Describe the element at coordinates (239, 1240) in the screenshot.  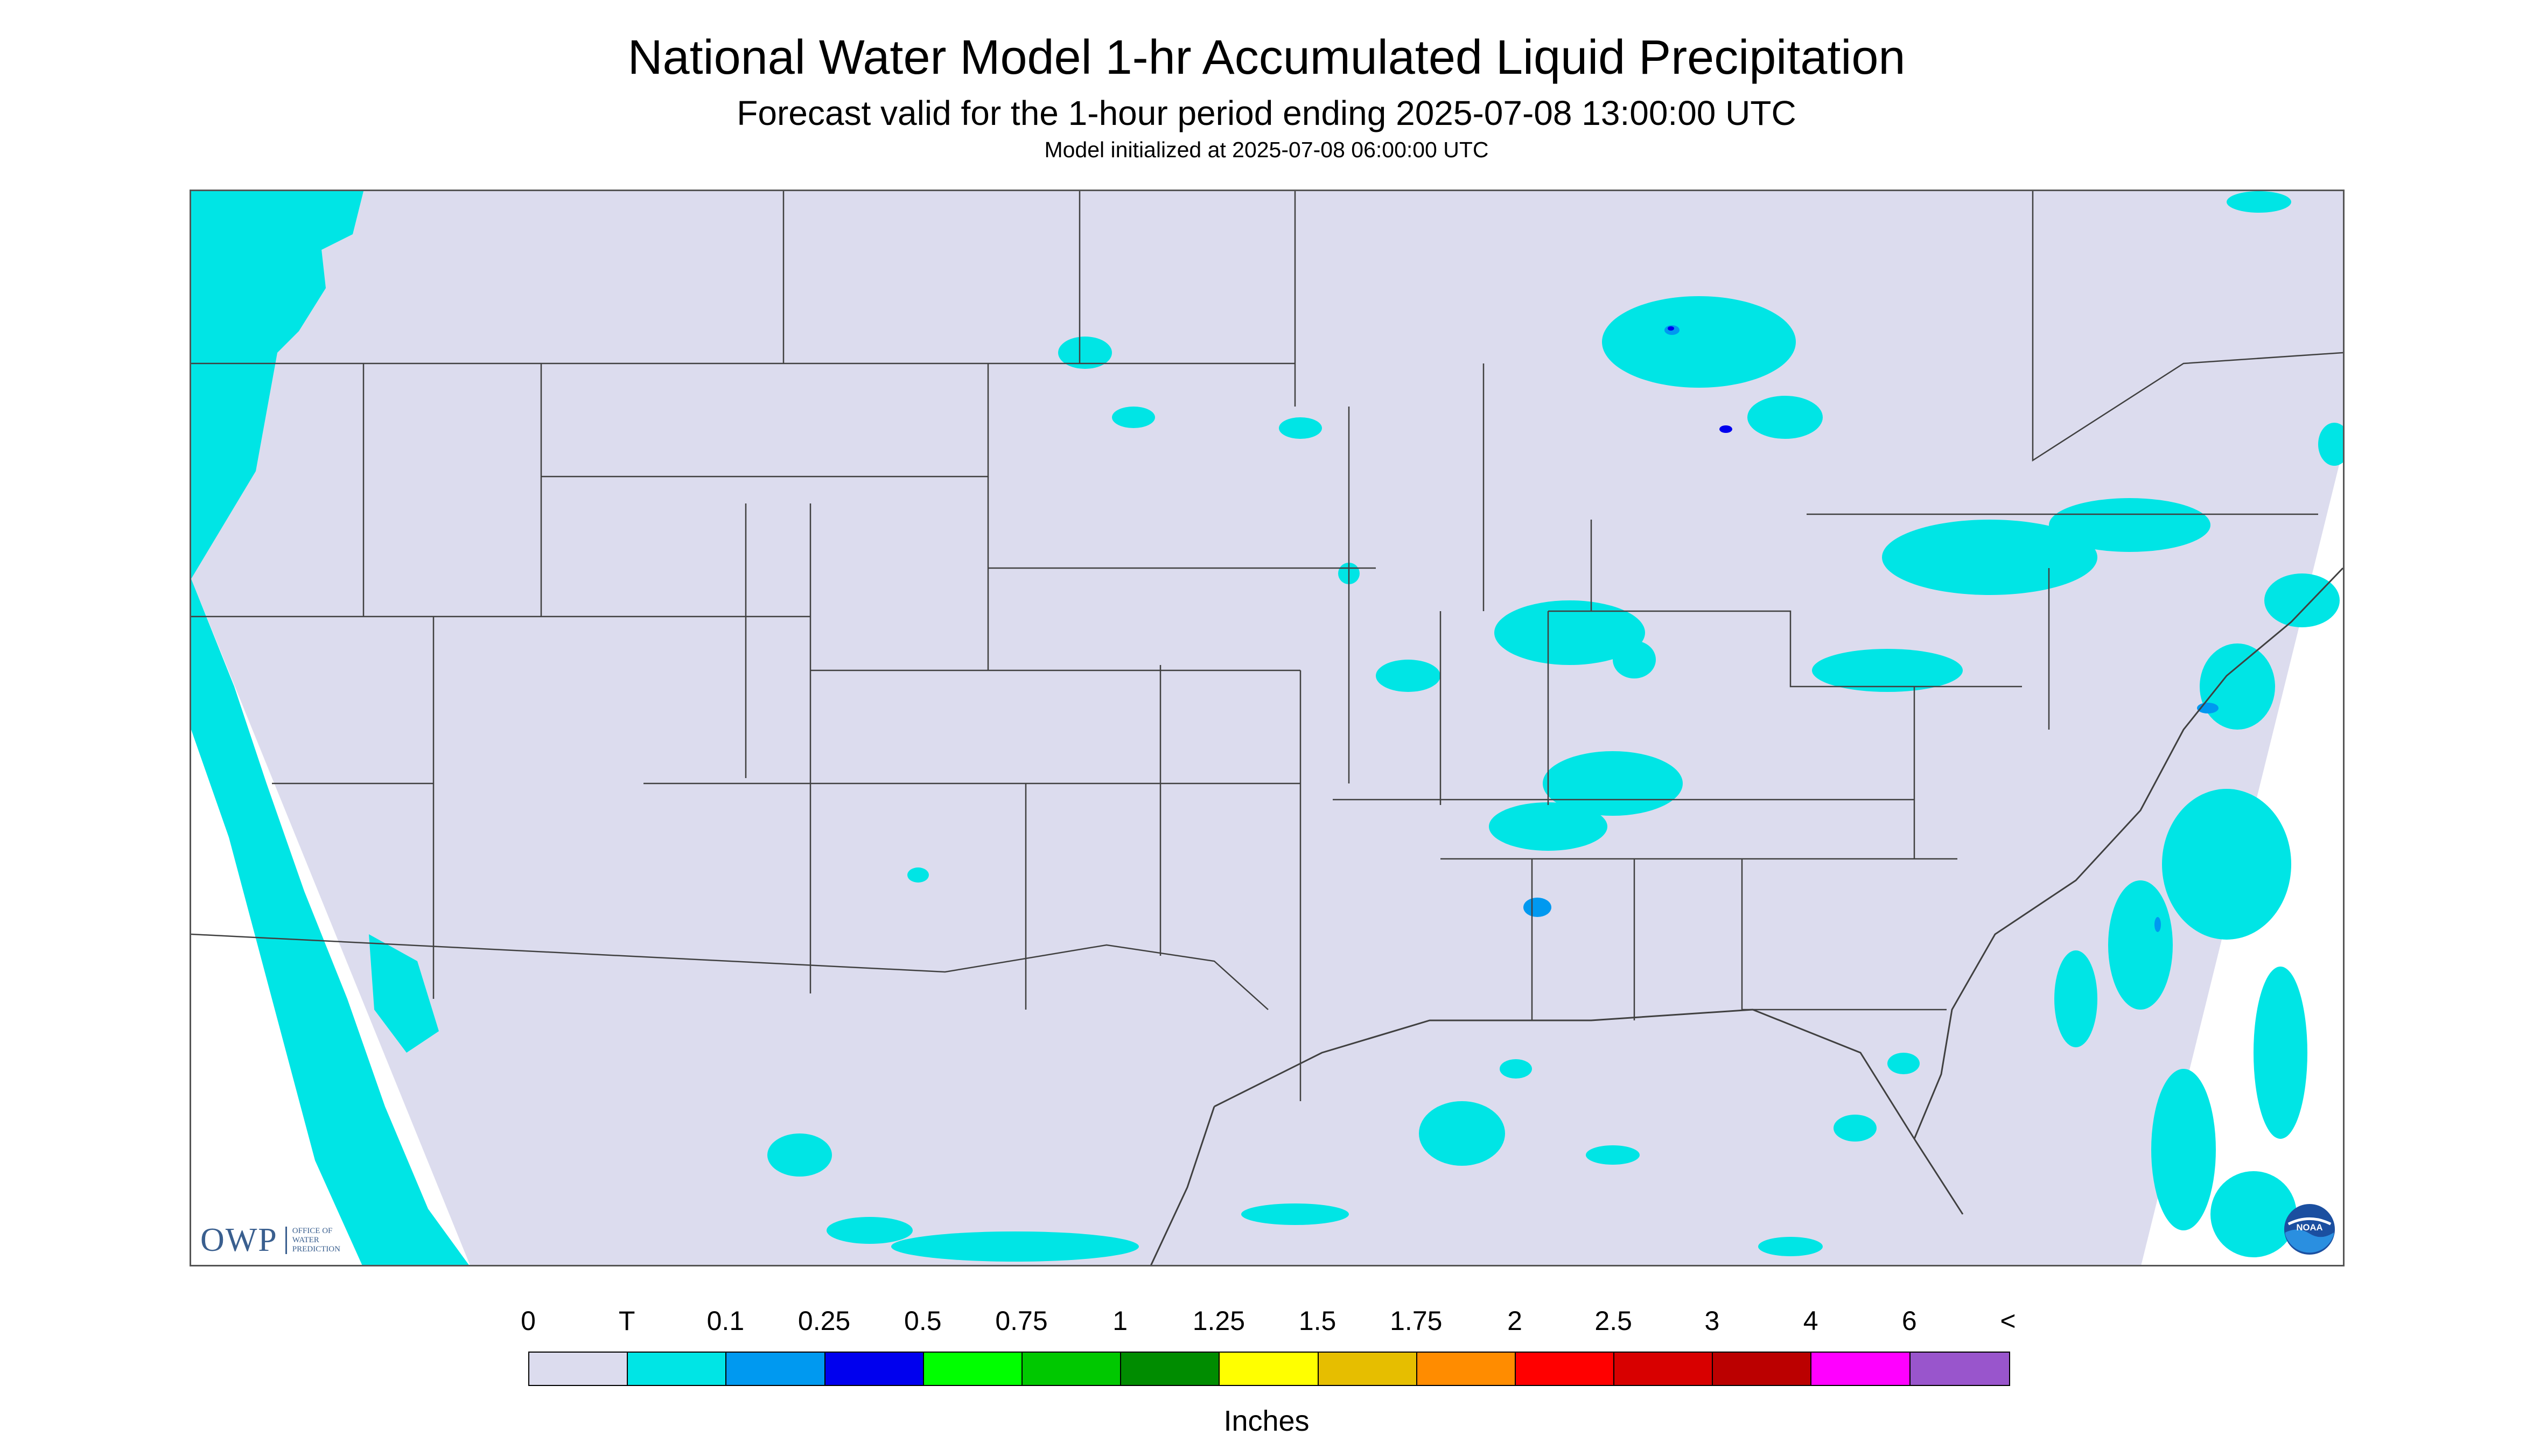
I see `owp-logo-text: OWP` at that location.